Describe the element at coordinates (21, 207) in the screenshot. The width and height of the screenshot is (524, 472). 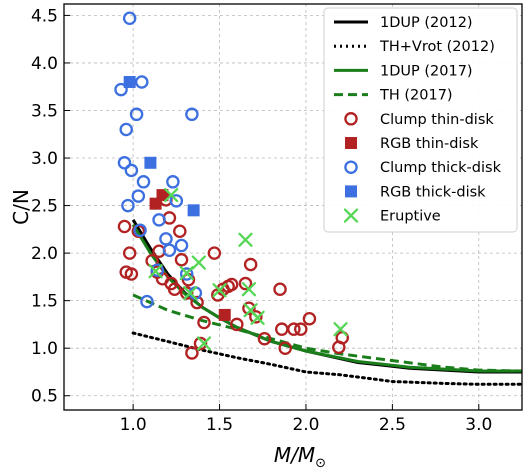
I see `y-axis-label: C/N` at that location.